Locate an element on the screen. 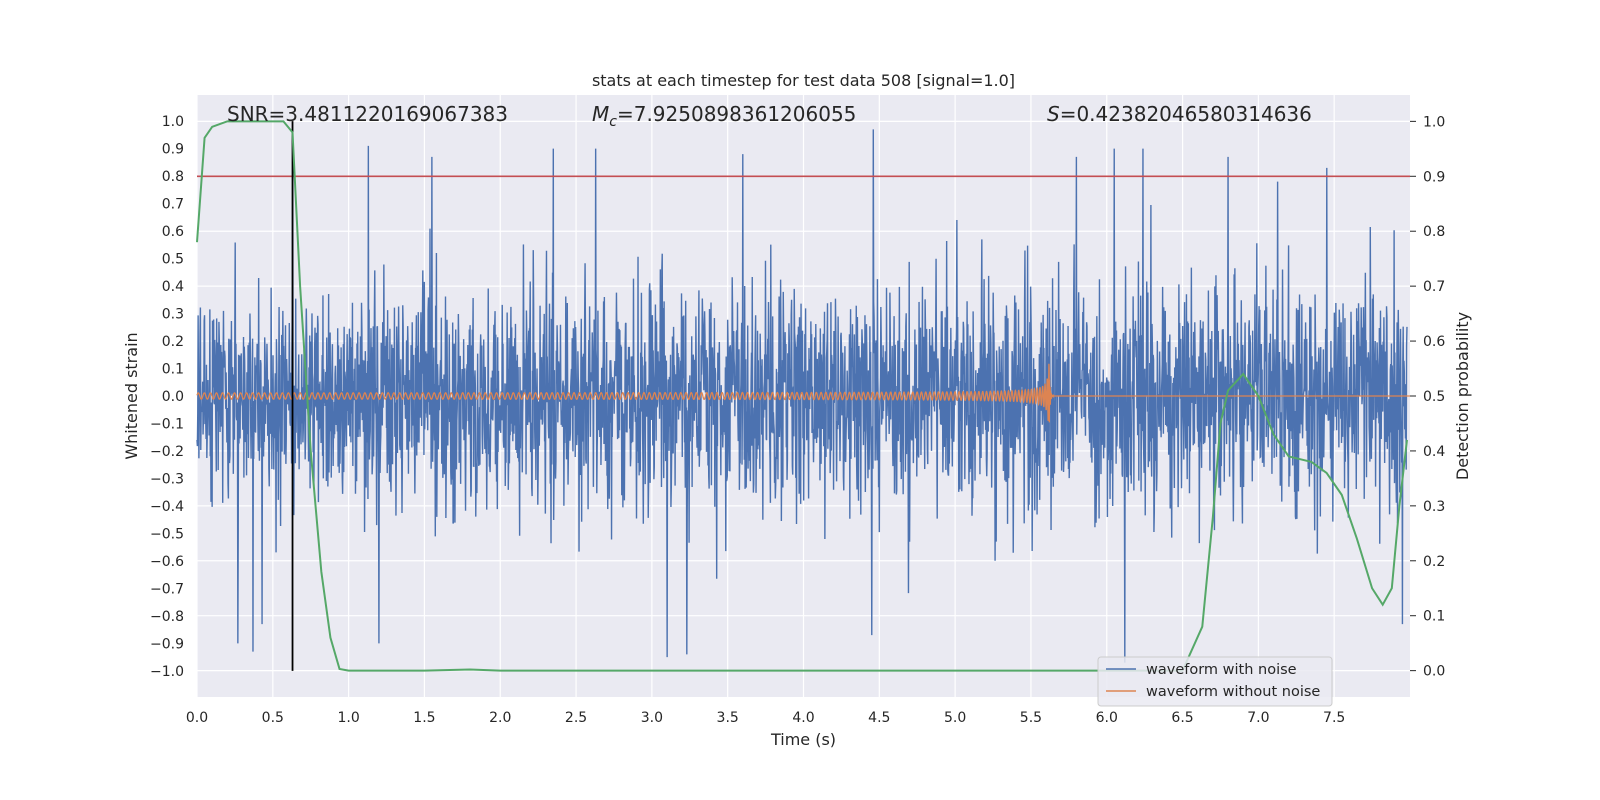 The image size is (1600, 800). x-tick-label: 7.5 is located at coordinates (1334, 718).